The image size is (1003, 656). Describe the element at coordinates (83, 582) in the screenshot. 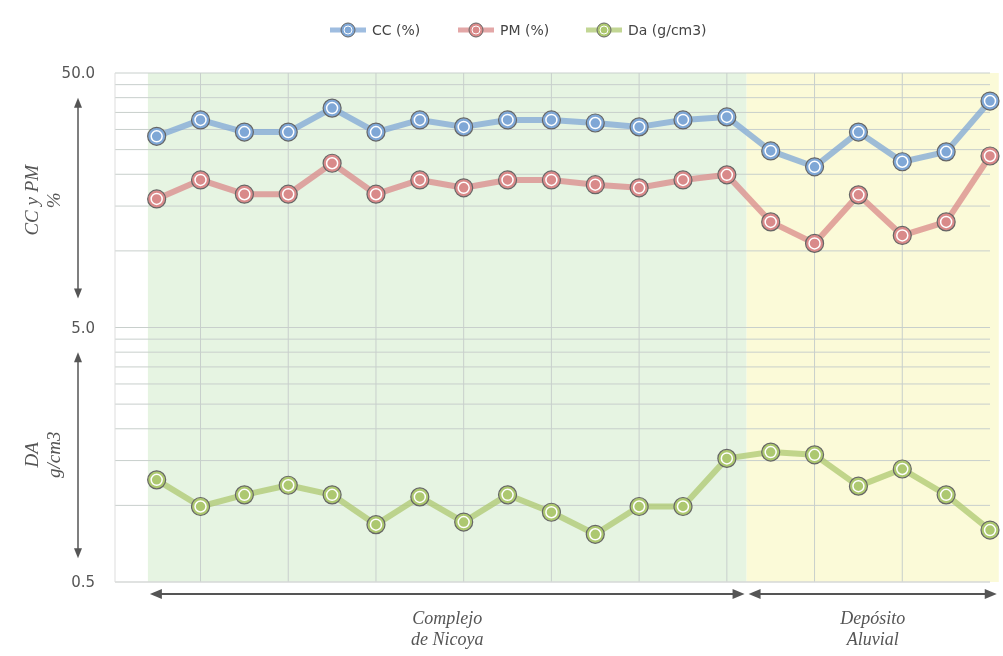

I see `y-tick-label: 0.5` at that location.